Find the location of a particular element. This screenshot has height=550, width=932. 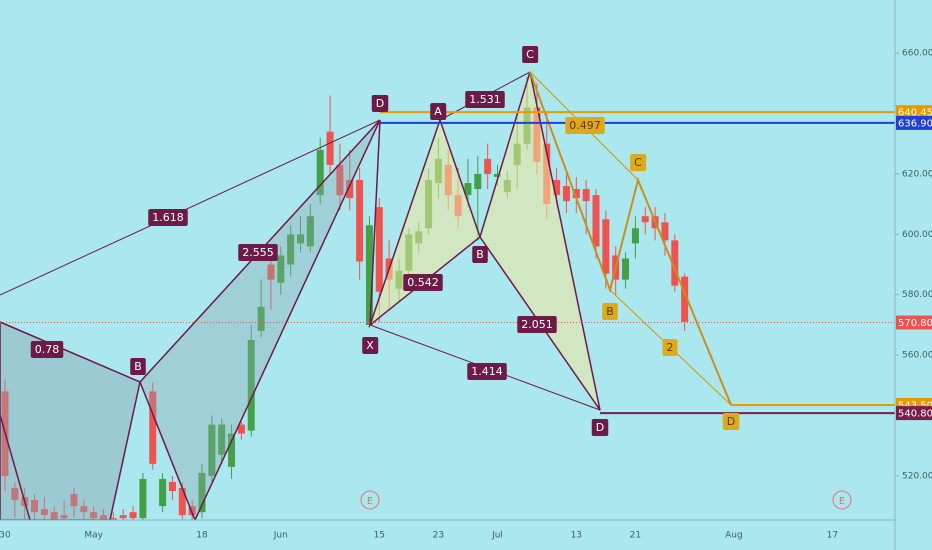

x-tick-label: 13 is located at coordinates (576, 536).